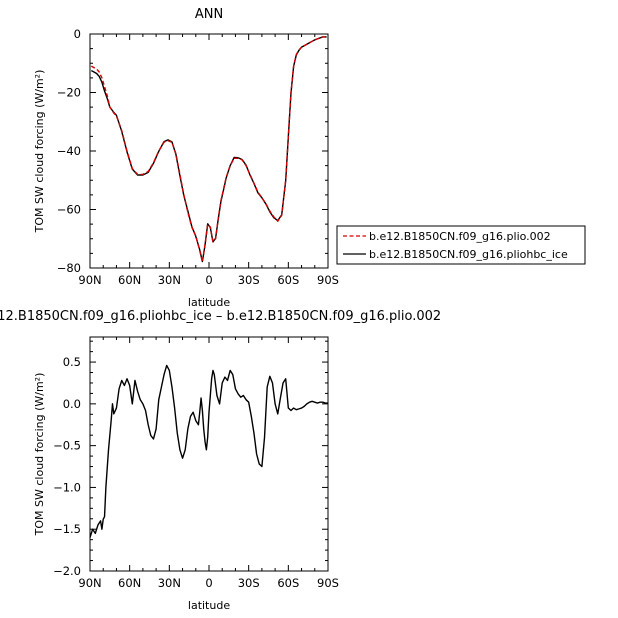  Describe the element at coordinates (169, 583) in the screenshot. I see `bot-x-tick-label: 30N` at that location.